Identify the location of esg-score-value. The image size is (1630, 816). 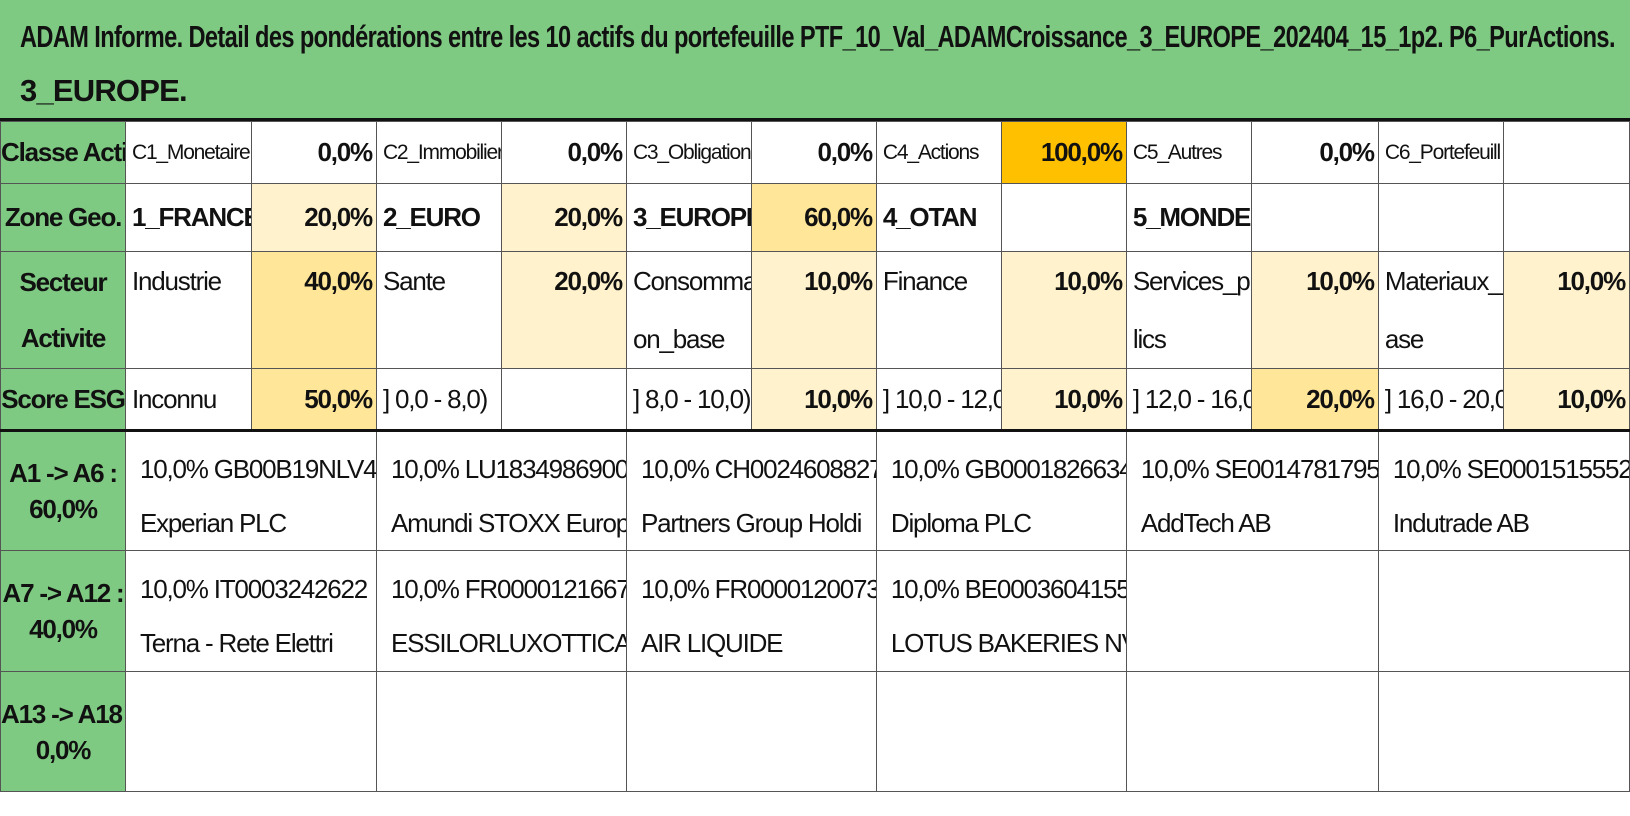
(563, 399).